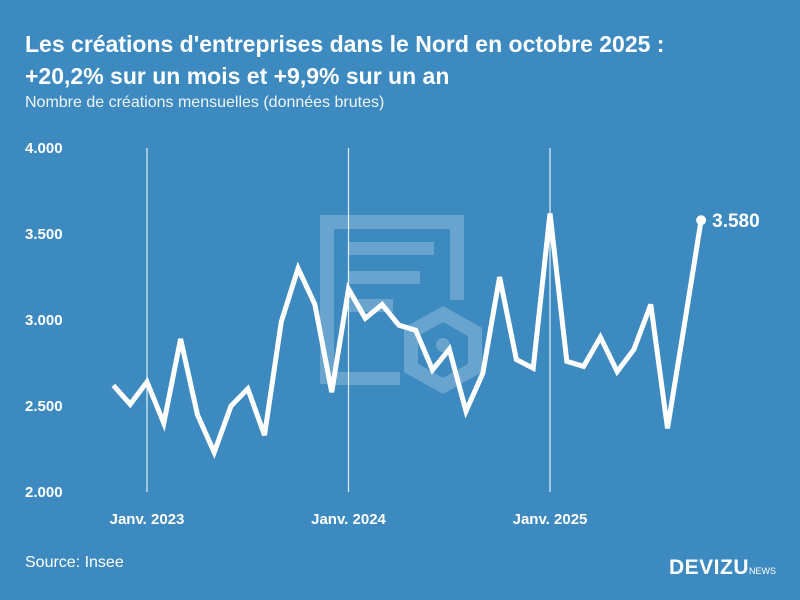  I want to click on x-tick-label: Janv. 2024, so click(348, 519).